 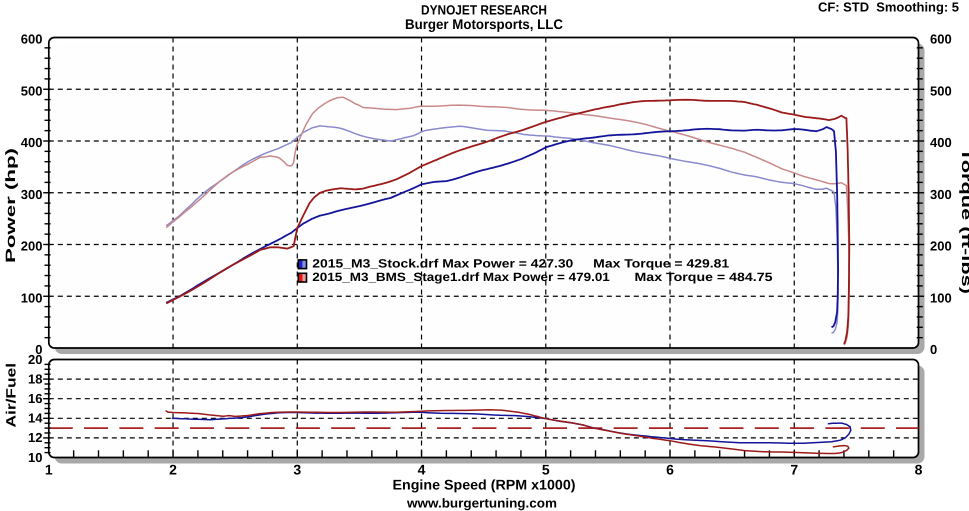 What do you see at coordinates (35, 398) in the screenshot?
I see `svg-text: 16` at bounding box center [35, 398].